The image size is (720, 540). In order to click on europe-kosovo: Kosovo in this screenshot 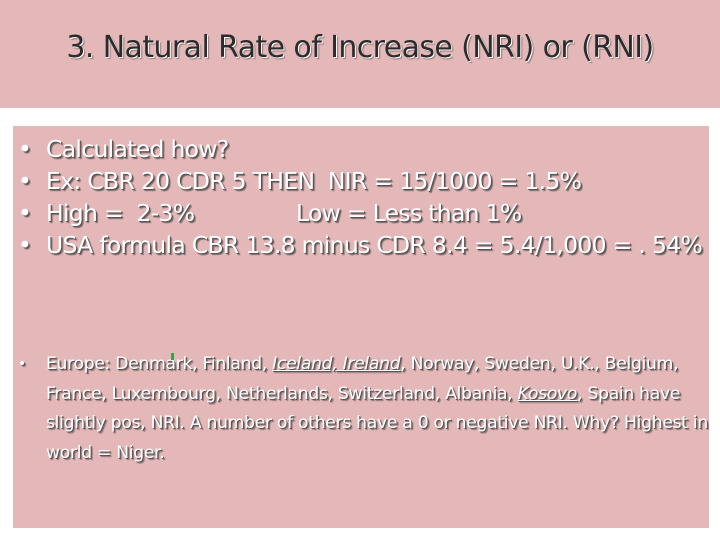, I will do `click(547, 393)`.